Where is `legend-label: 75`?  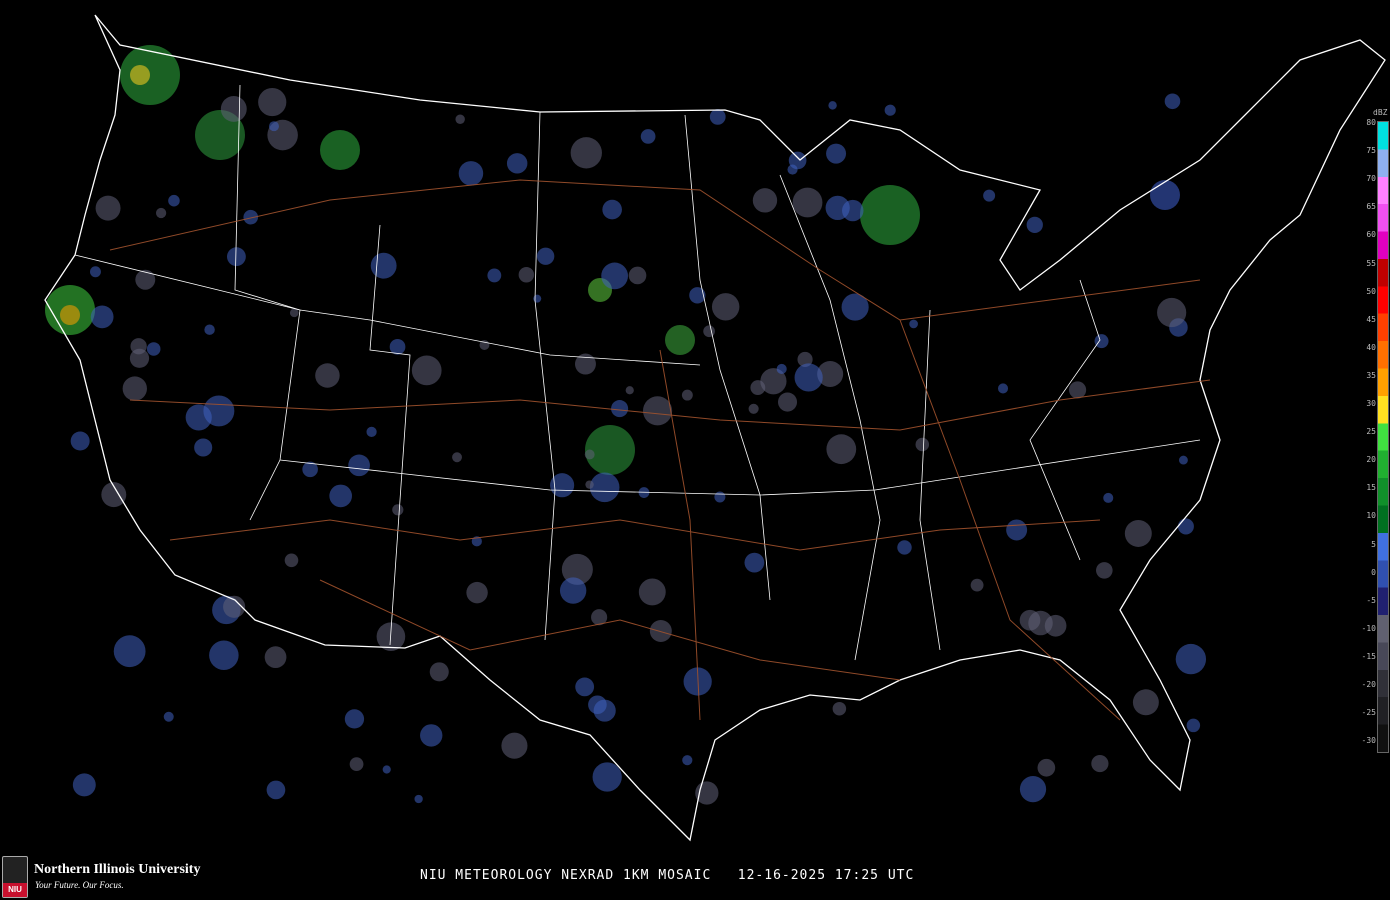
legend-label: 75 is located at coordinates (1371, 151).